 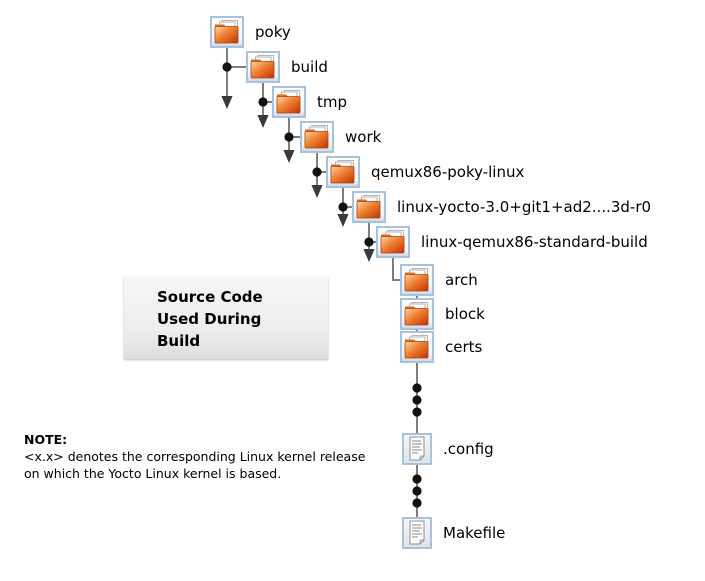 What do you see at coordinates (441, 347) in the screenshot?
I see `tree-node-certs: certs` at bounding box center [441, 347].